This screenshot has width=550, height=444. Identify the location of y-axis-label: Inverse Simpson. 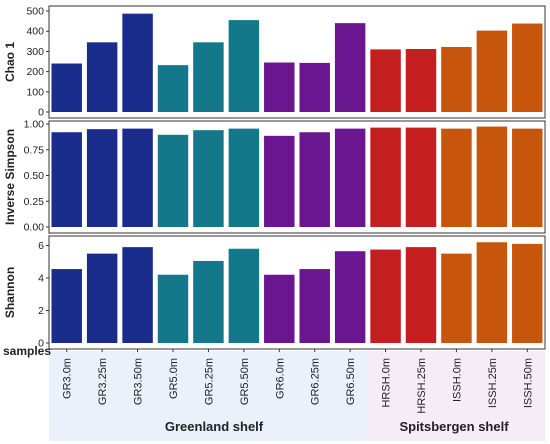
(10, 177).